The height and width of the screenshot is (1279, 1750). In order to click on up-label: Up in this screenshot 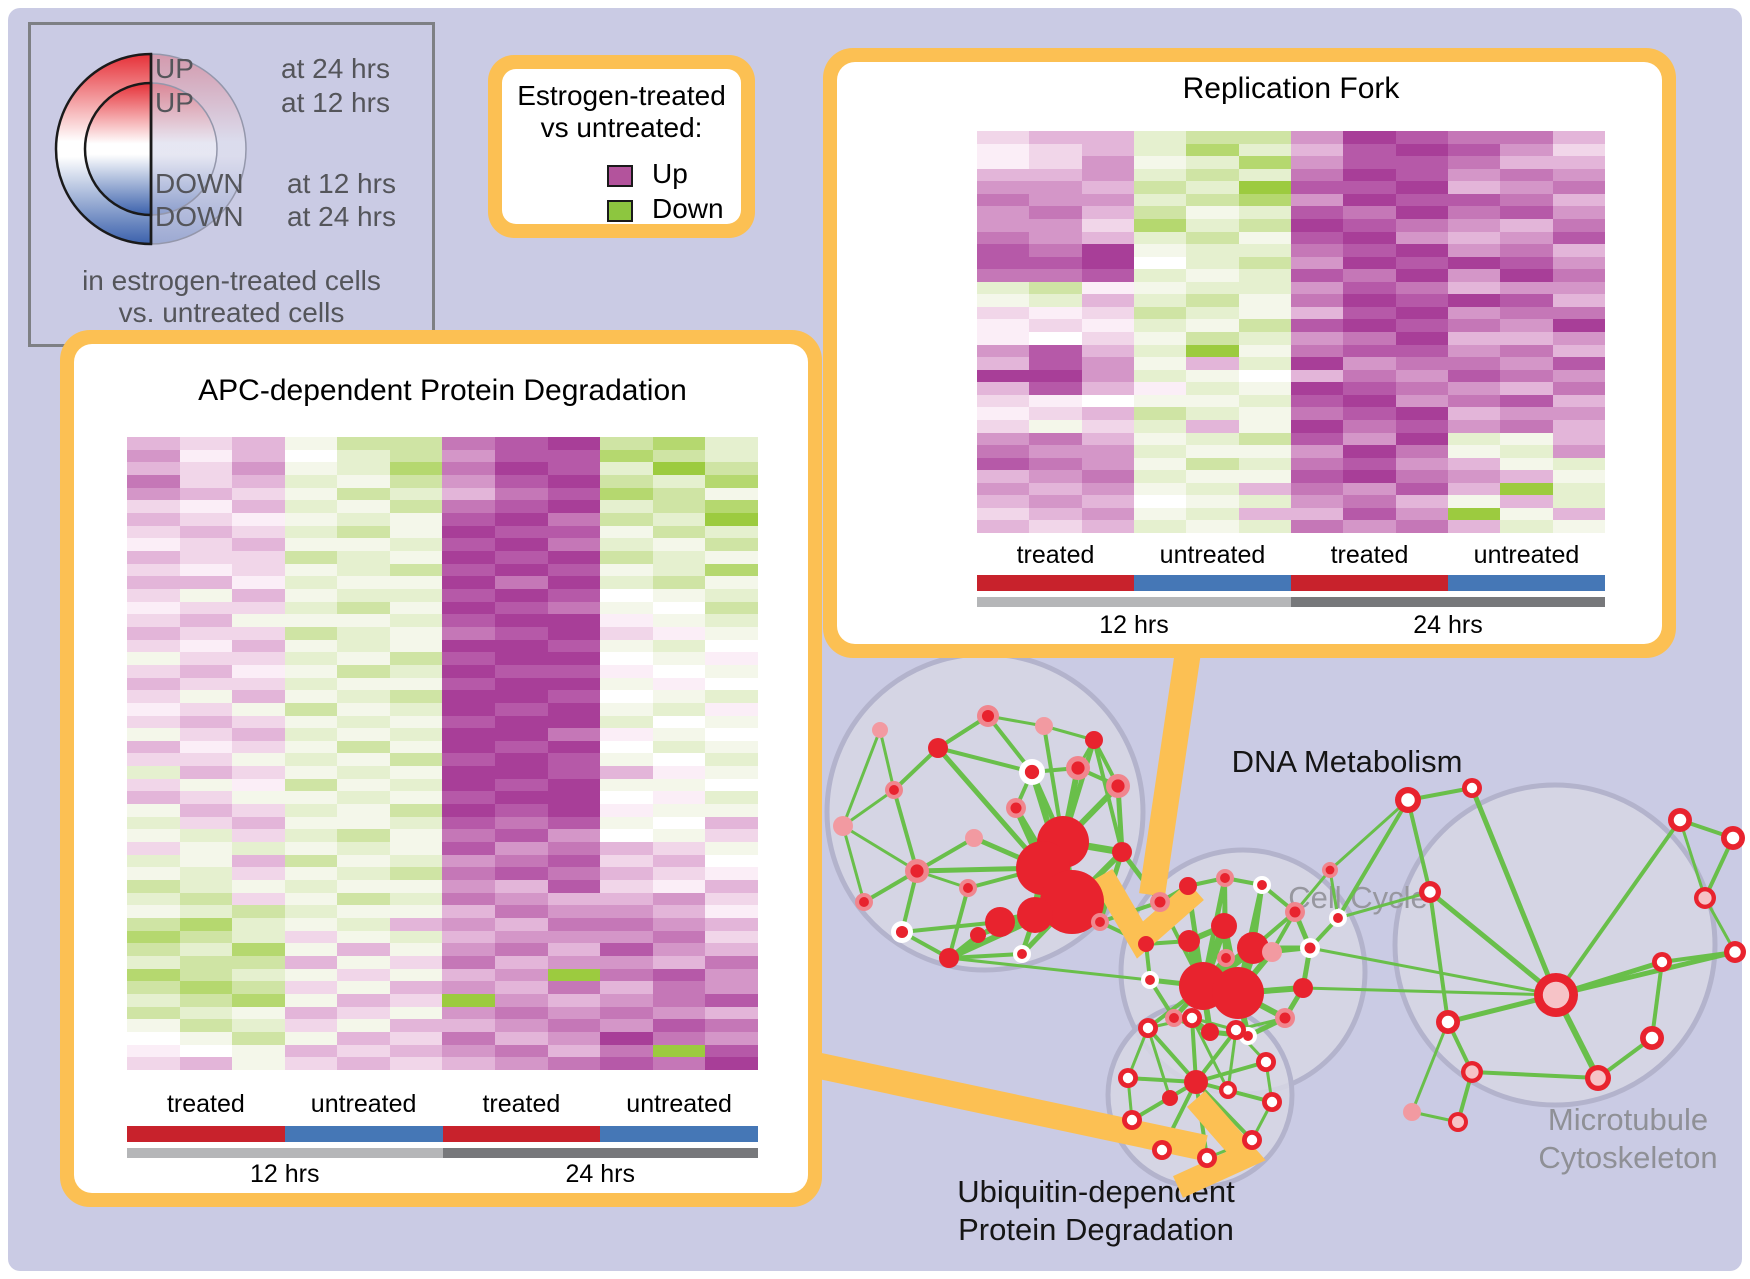, I will do `click(670, 173)`.